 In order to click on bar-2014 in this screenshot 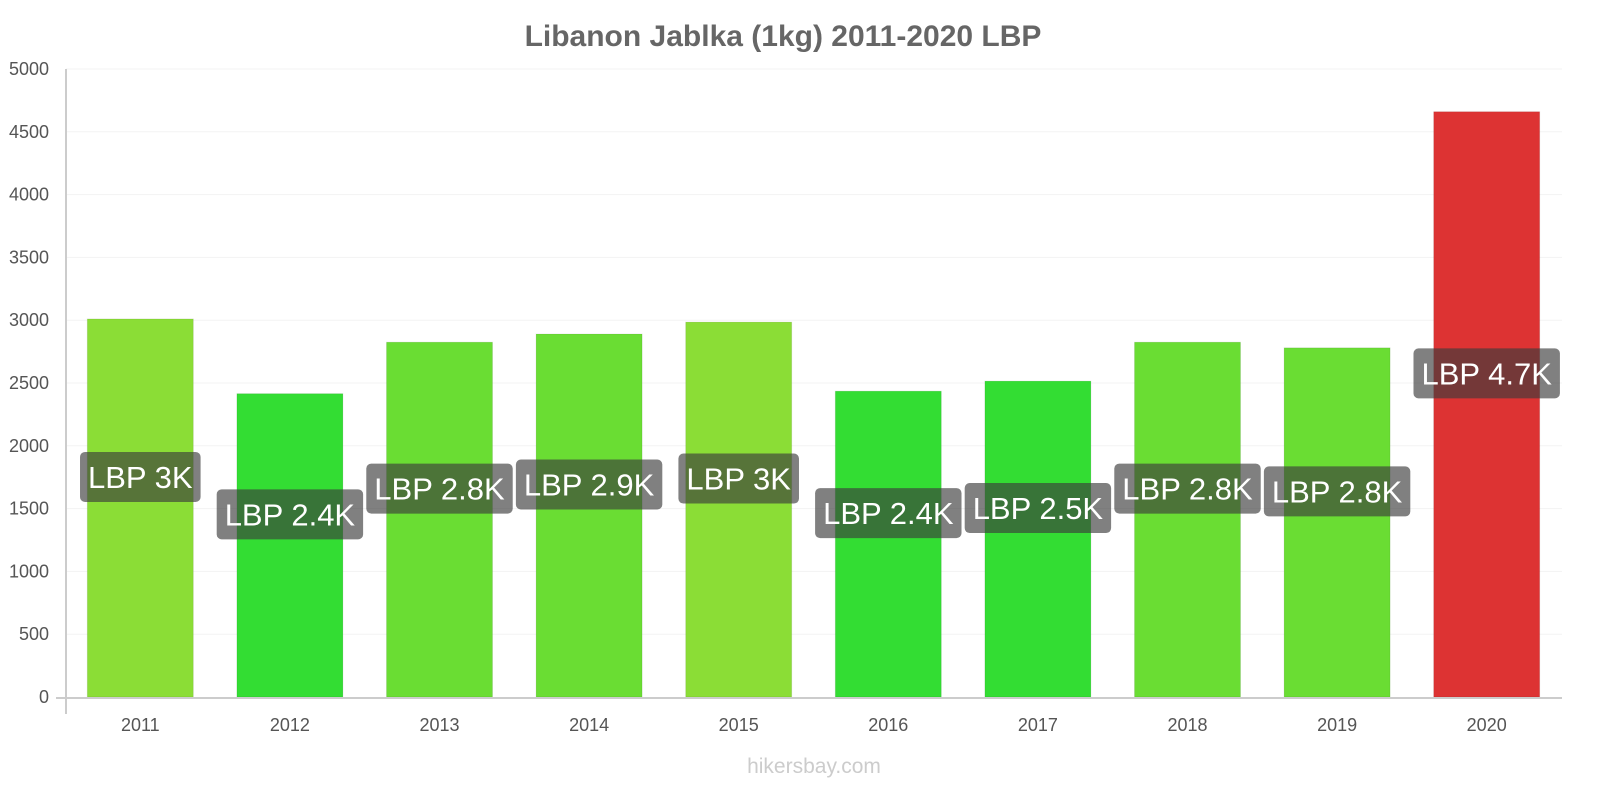, I will do `click(589, 515)`.